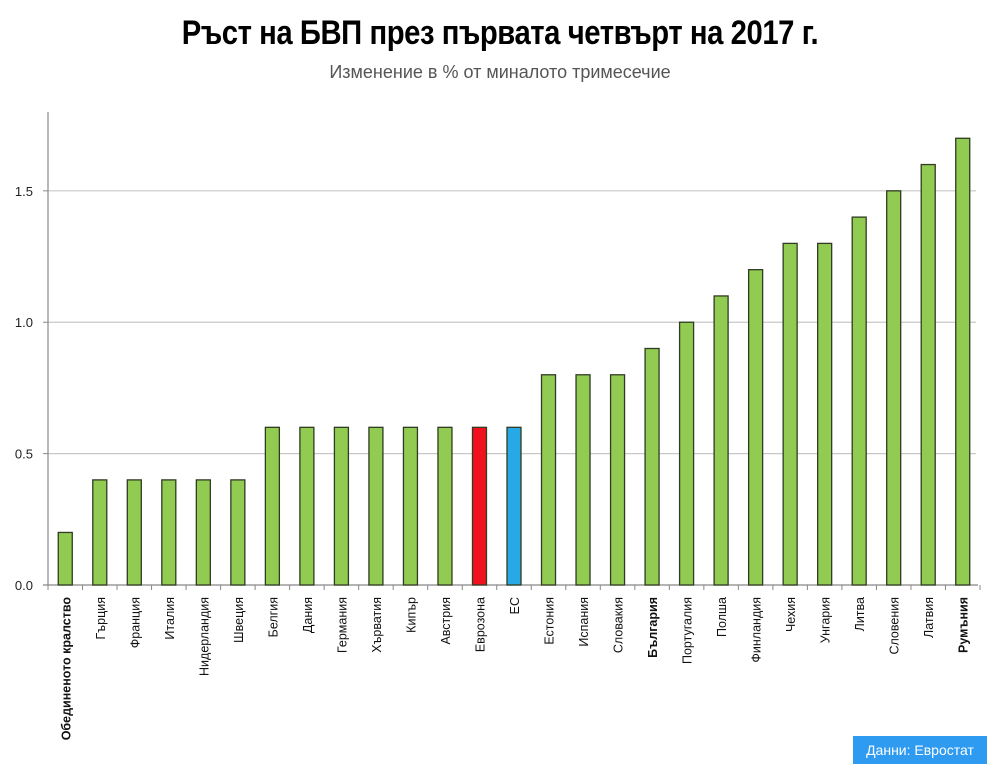 Image resolution: width=1000 pixels, height=772 pixels. What do you see at coordinates (239, 620) in the screenshot?
I see `x-tick-label: Швеция` at bounding box center [239, 620].